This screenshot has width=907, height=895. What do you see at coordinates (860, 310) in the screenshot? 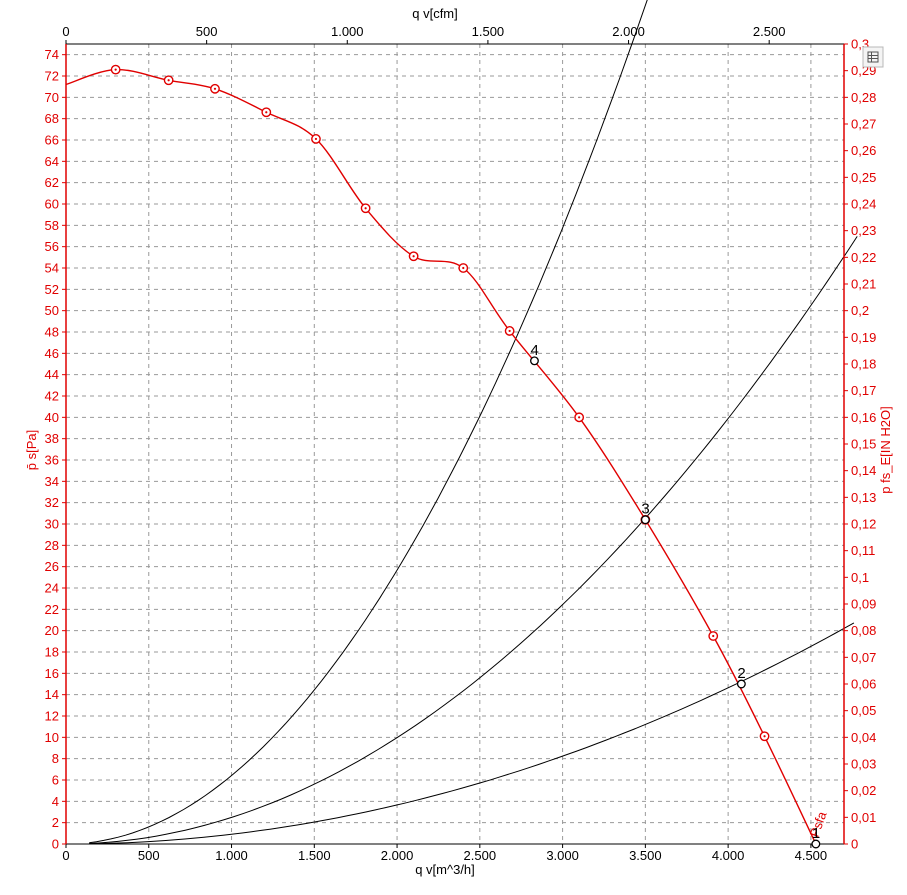
I see `y-right-tick-label: 0,2` at bounding box center [860, 310].